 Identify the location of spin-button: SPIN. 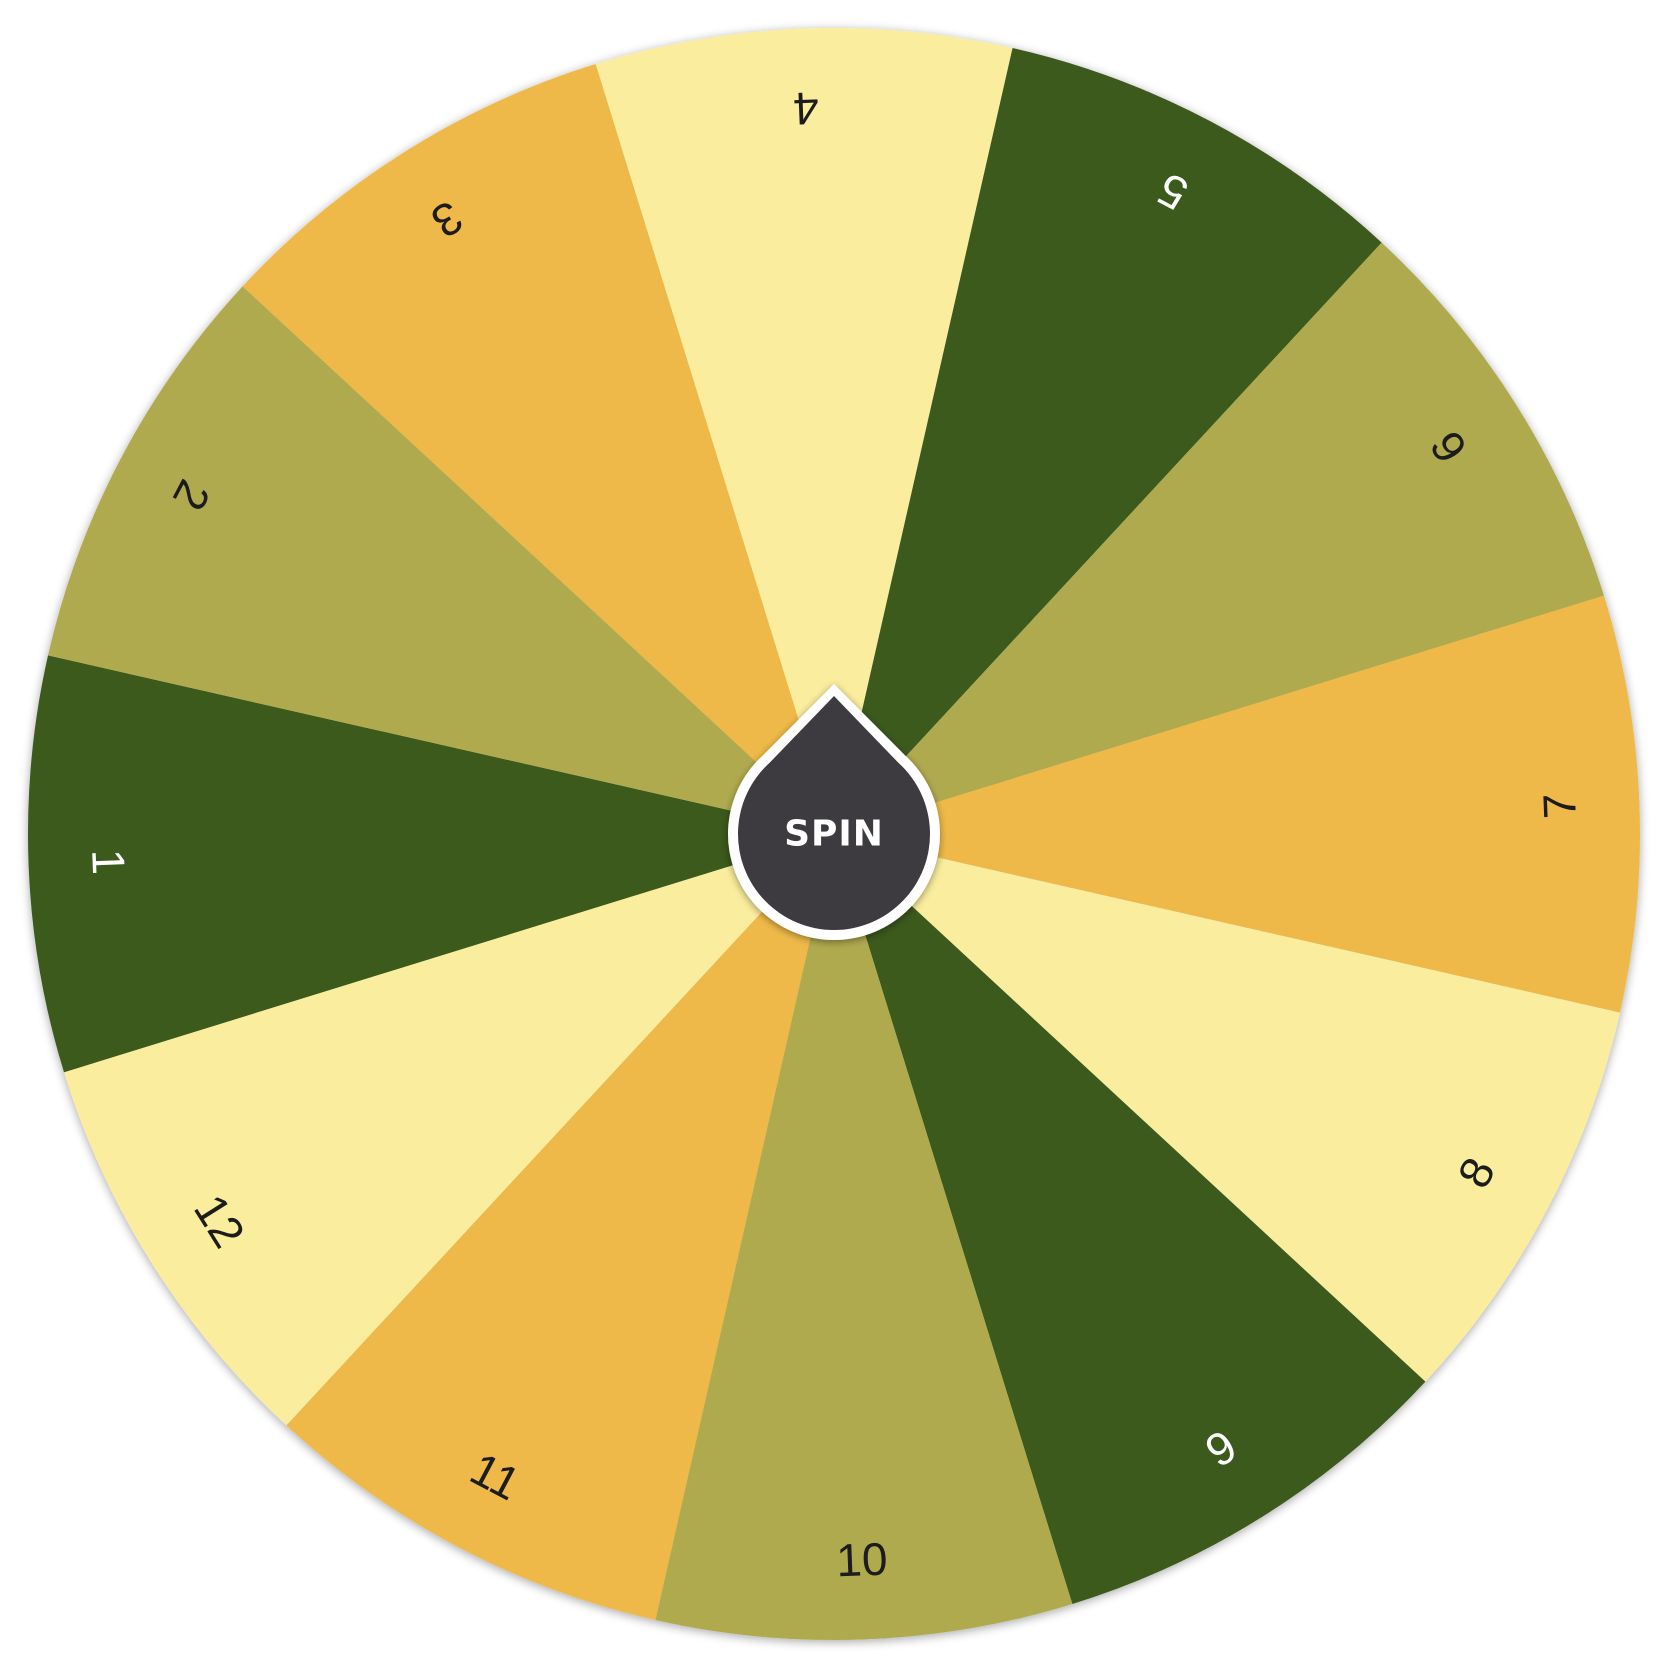
(834, 812).